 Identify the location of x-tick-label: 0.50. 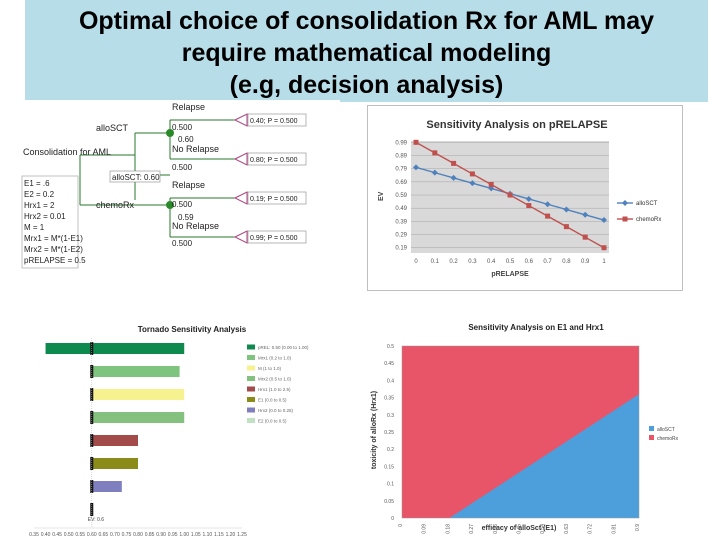
(69, 535).